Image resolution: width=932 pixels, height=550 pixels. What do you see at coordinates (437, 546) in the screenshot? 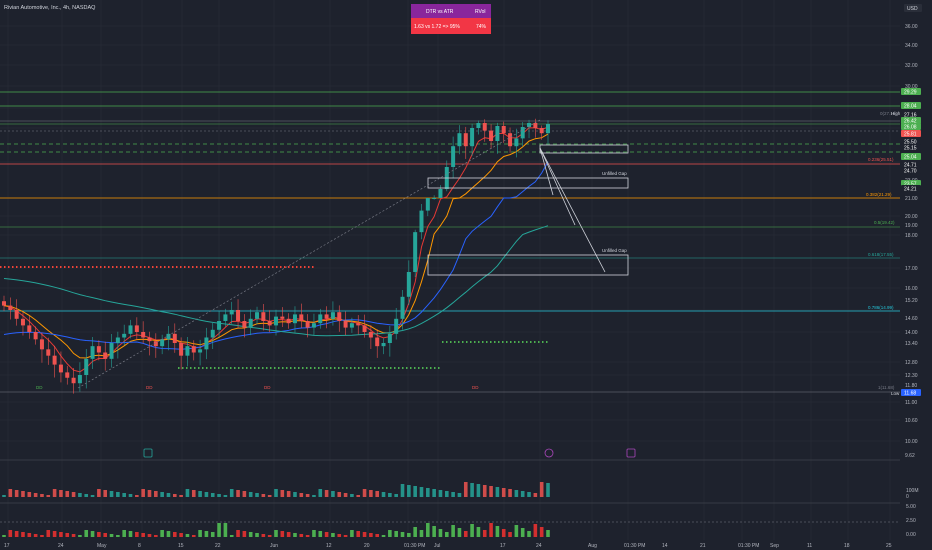
I see `time-tick-label: Jul` at bounding box center [437, 546].